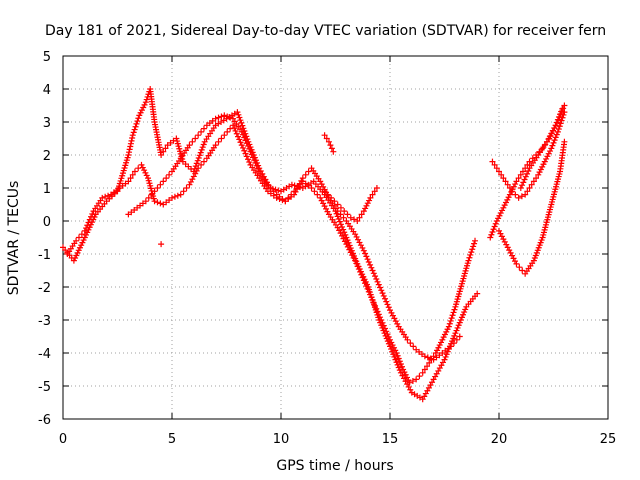 This screenshot has height=480, width=640. Describe the element at coordinates (334, 466) in the screenshot. I see `x-axis-label: GPS time / hours` at that location.